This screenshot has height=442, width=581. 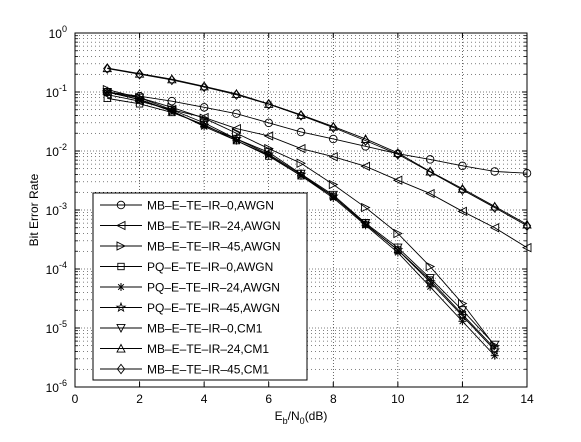 I want to click on legend-label: PQ–E–TE–IR–45,AWGN, so click(x=213, y=308).